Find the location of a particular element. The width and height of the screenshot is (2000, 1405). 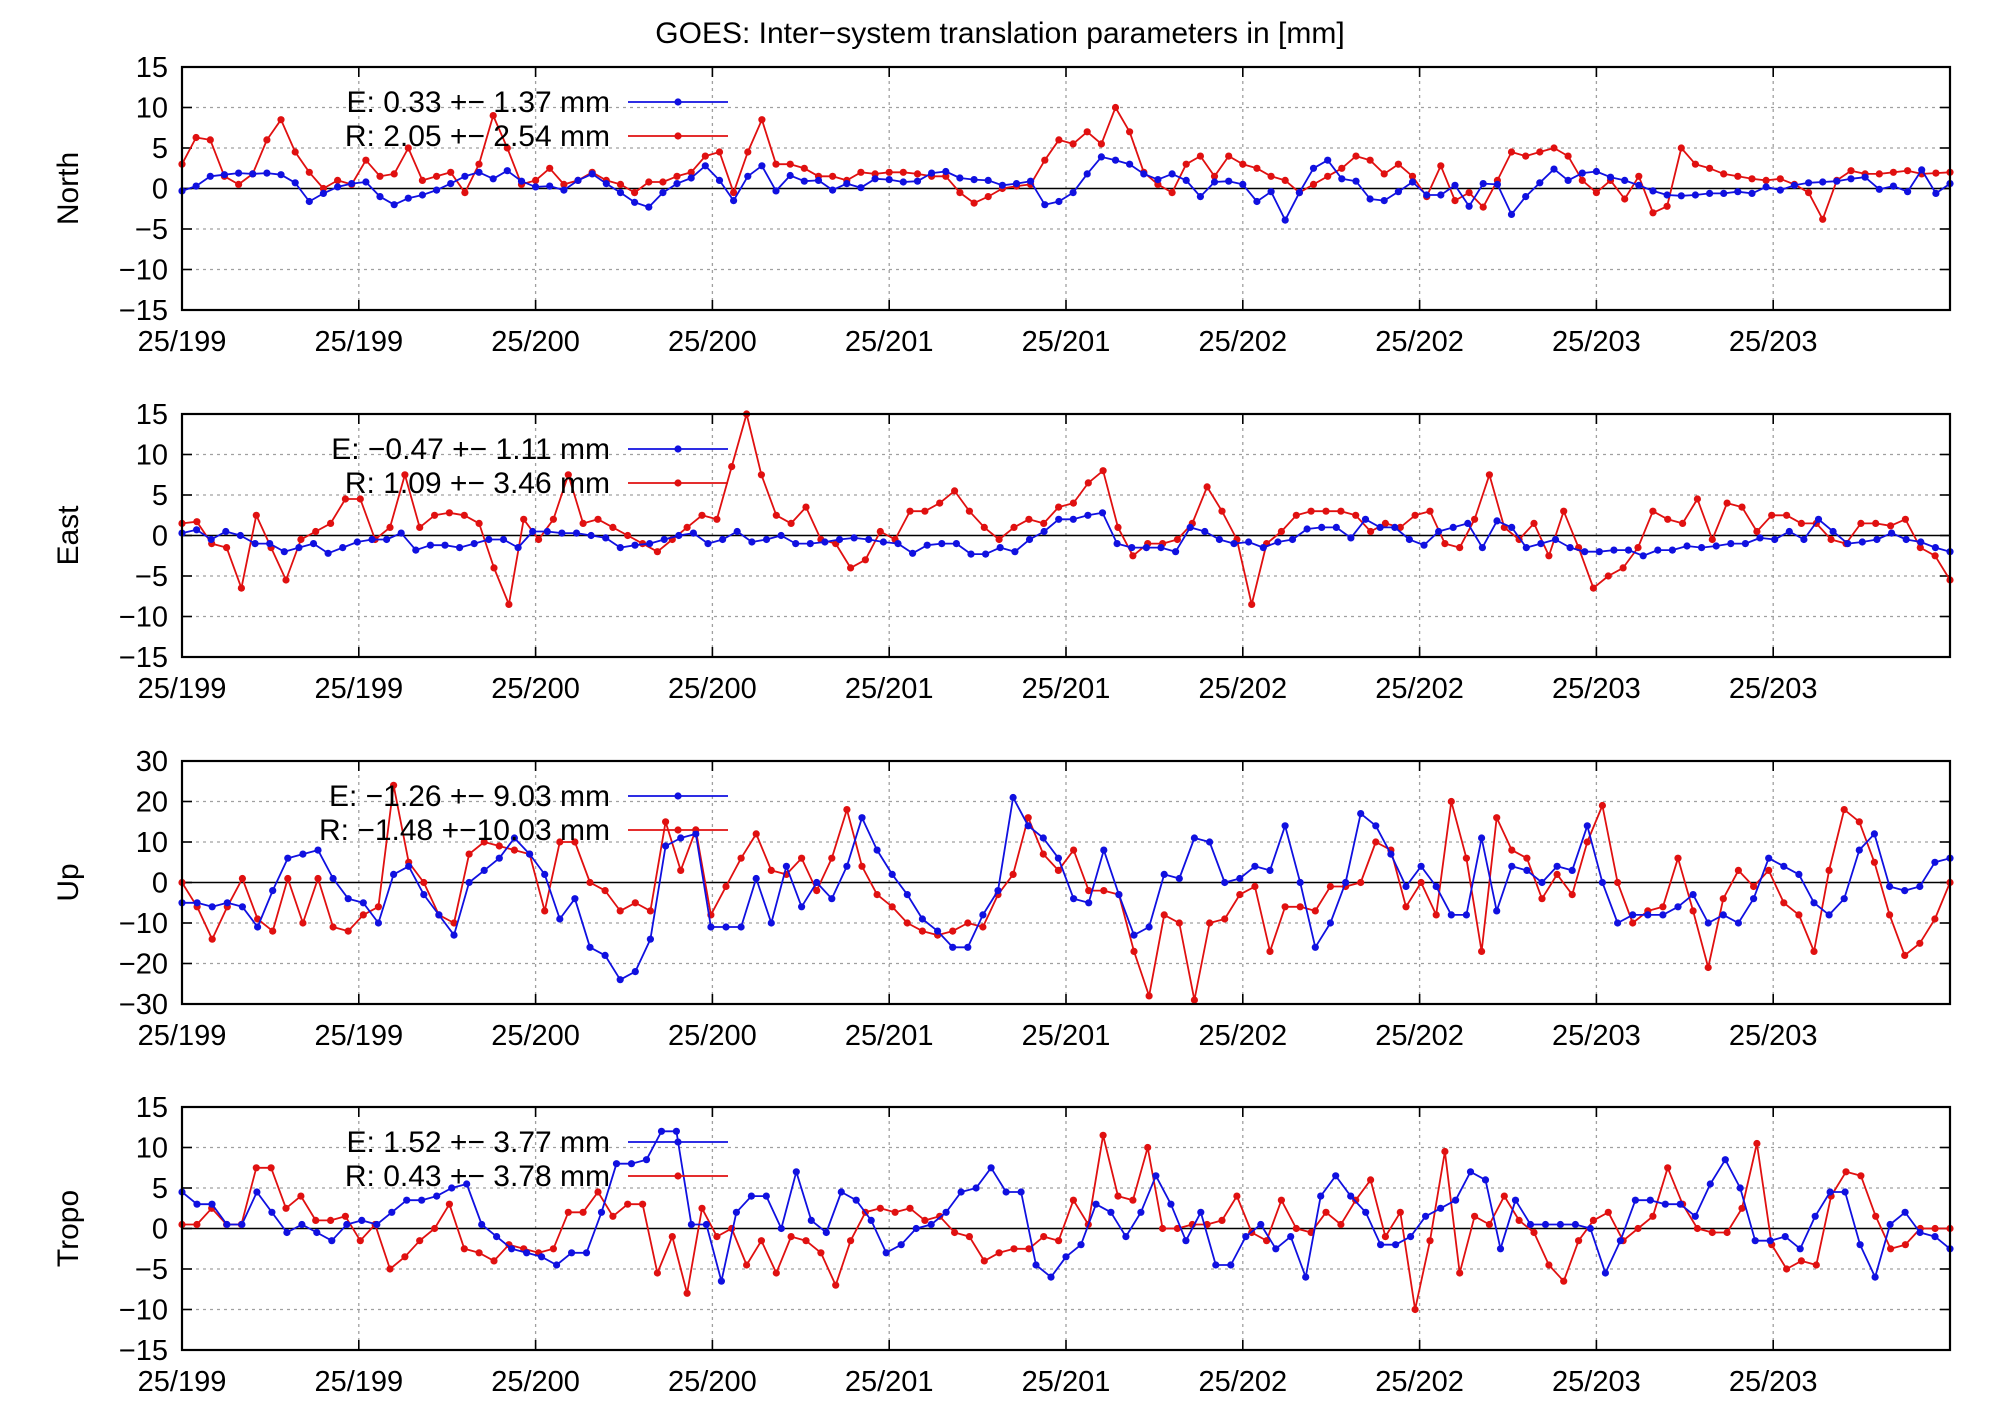

y-tick-label: 5 is located at coordinates (160, 496).